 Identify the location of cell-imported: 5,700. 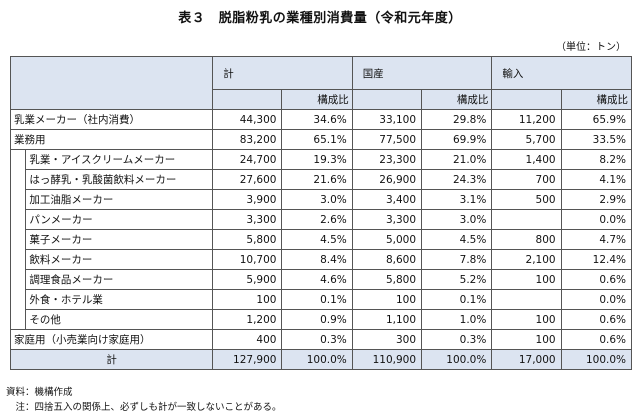
(526, 139).